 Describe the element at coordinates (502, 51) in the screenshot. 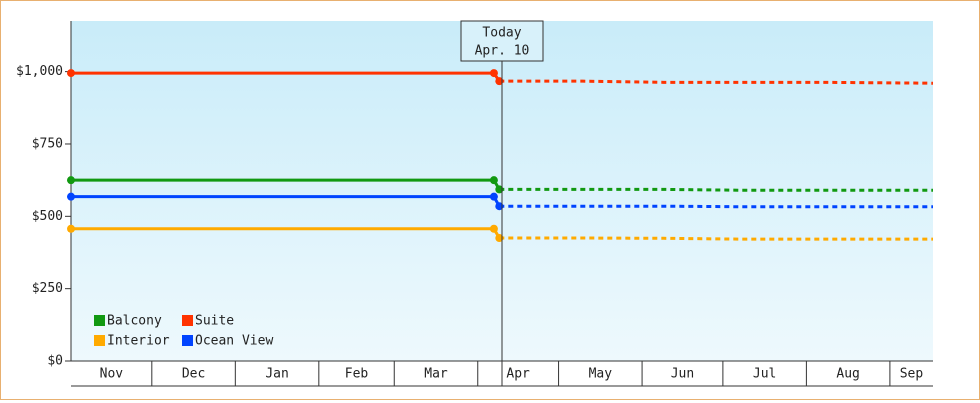

I see `today-date: Apr. 10` at that location.